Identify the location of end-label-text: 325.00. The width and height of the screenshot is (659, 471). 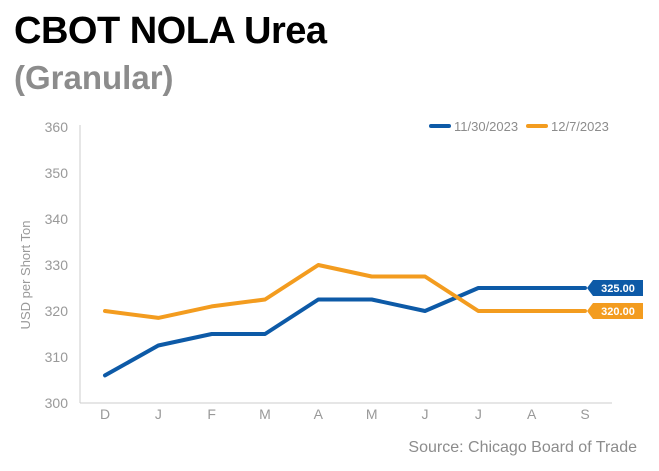
(618, 289).